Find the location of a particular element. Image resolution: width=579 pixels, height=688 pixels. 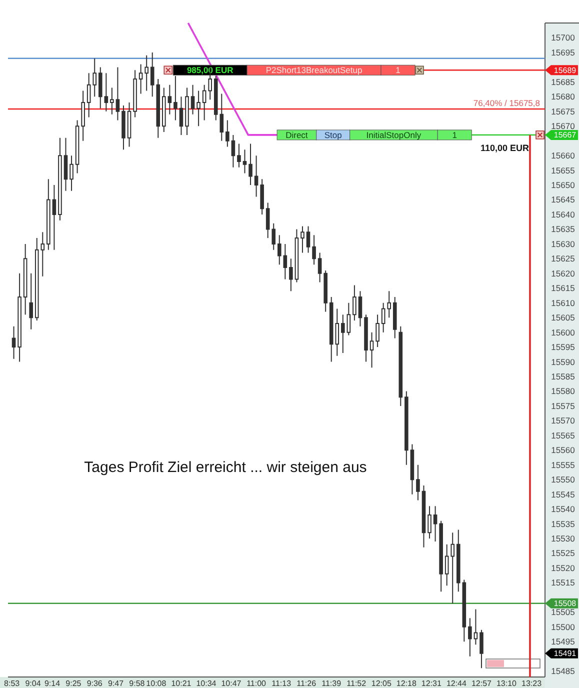

y-tick-label: 15650 is located at coordinates (563, 185).